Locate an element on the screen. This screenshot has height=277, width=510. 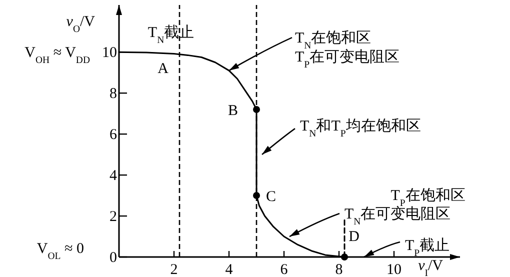
x-tick-label: 2 is located at coordinates (174, 269).